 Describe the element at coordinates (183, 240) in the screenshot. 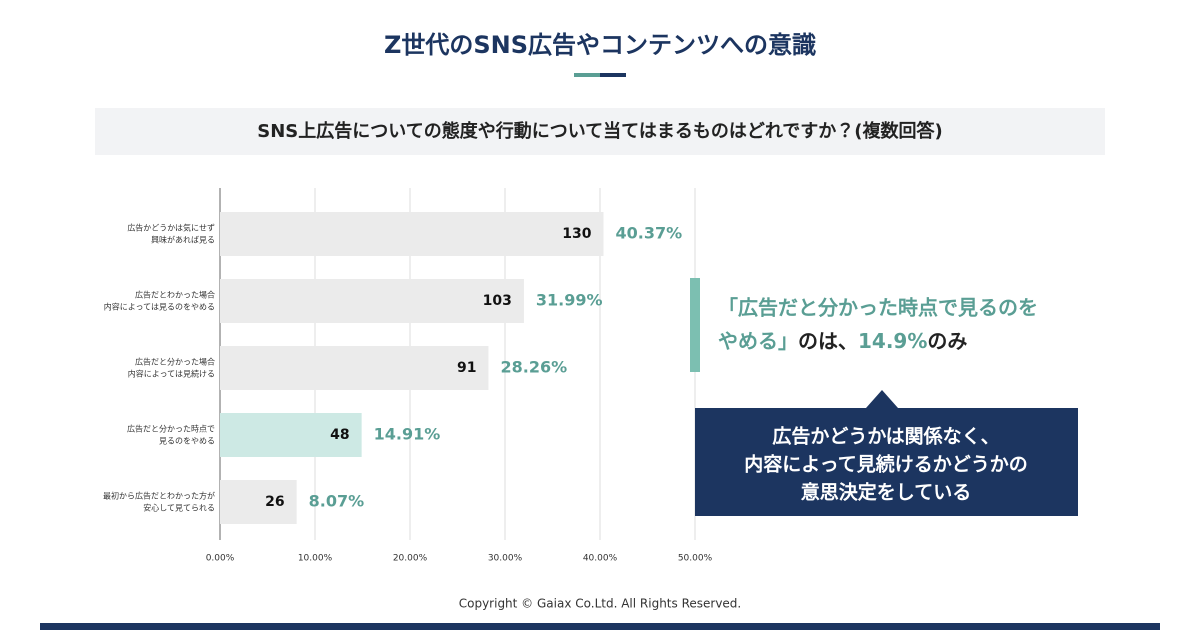

I see `category-label: 興味があれば見る` at that location.